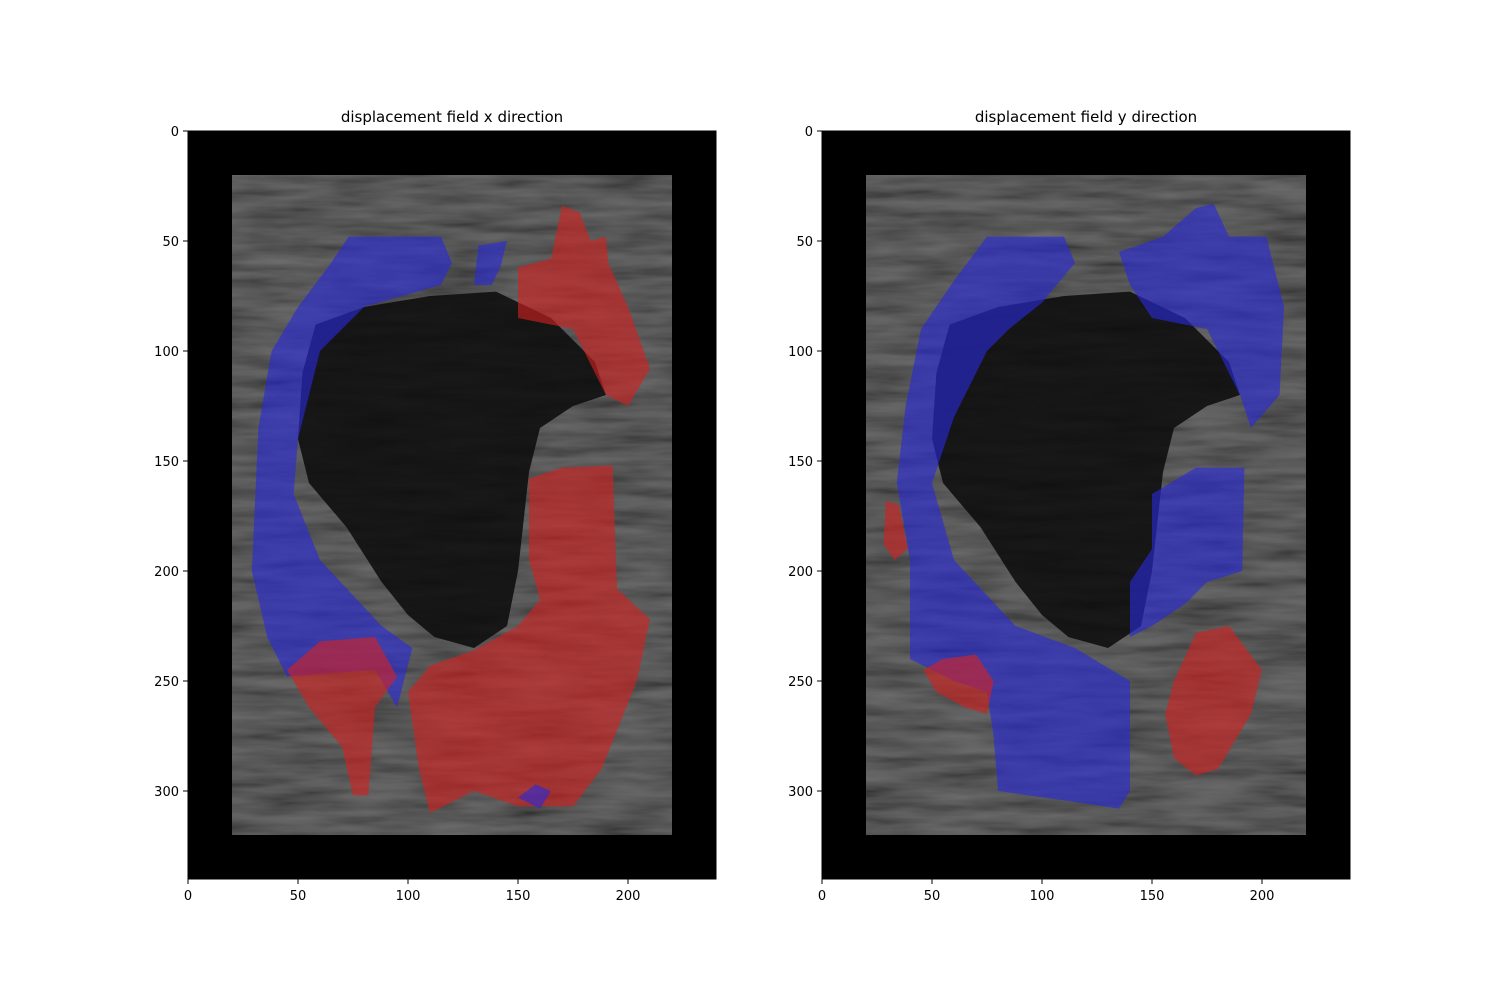 Image resolution: width=1500 pixels, height=1000 pixels. What do you see at coordinates (452, 117) in the screenshot?
I see `chart-title: displacement field x direction` at bounding box center [452, 117].